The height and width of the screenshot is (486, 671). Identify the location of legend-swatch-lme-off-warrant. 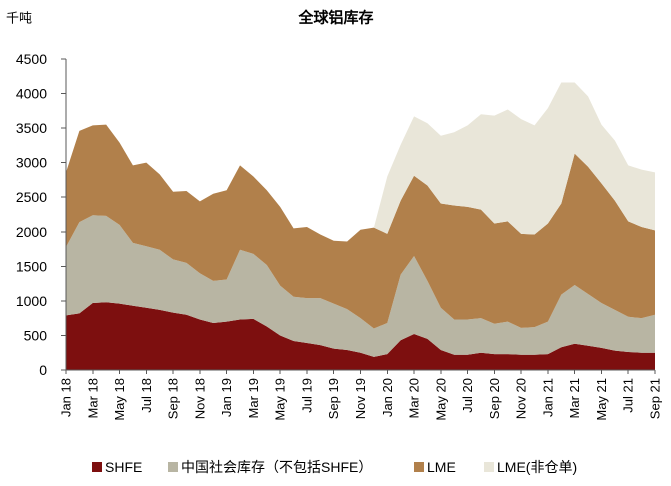
(489, 467).